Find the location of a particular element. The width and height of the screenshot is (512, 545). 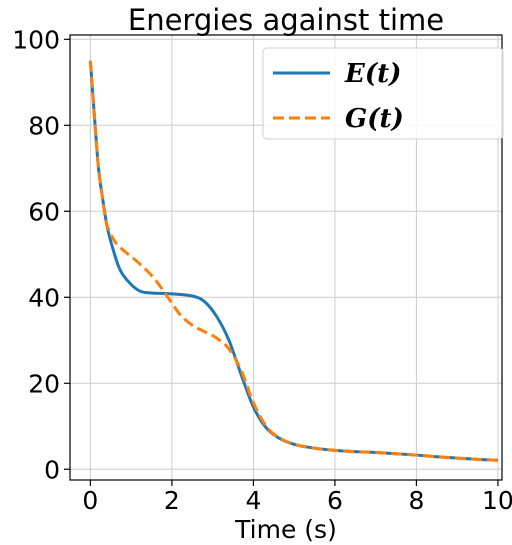

x-axis-label: Time (s) is located at coordinates (285, 529).